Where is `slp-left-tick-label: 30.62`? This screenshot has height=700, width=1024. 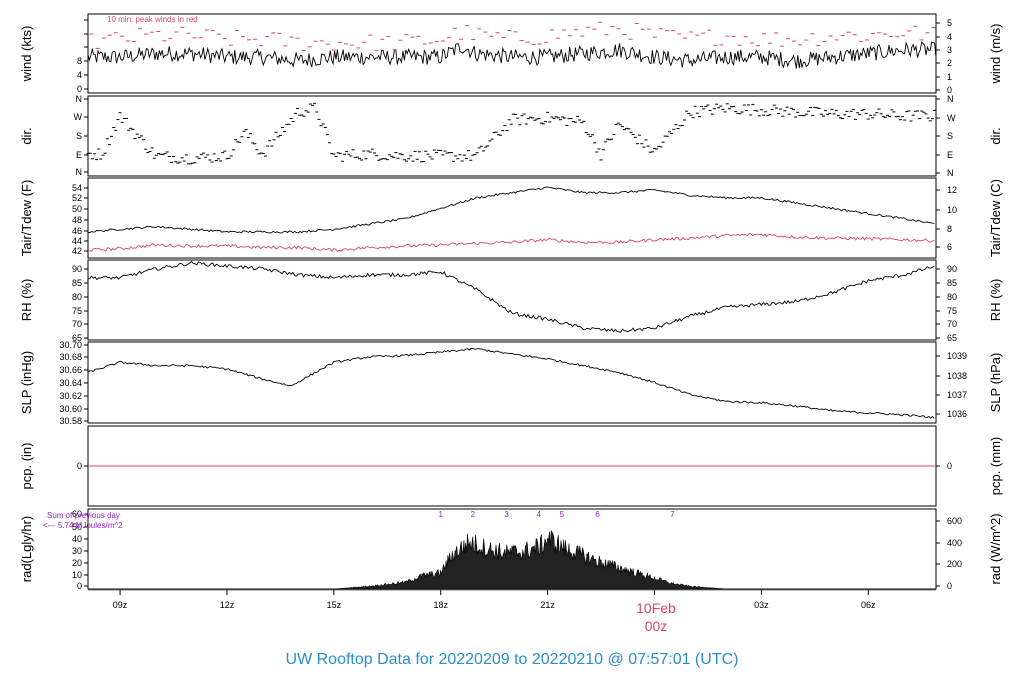
slp-left-tick-label: 30.62 is located at coordinates (70, 396).